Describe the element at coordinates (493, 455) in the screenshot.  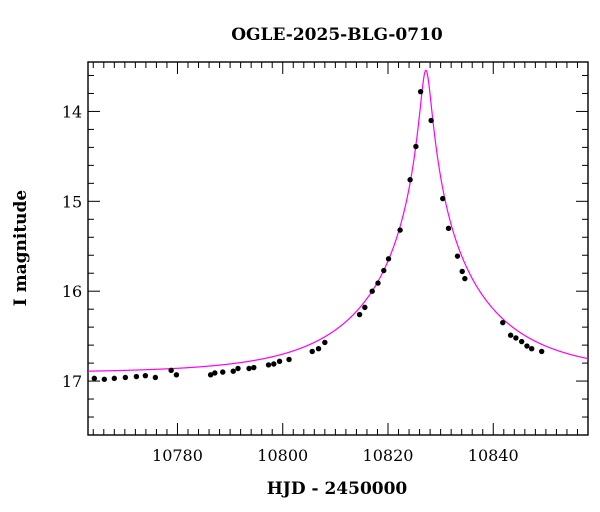
I see `x-tick-label: 10840` at that location.